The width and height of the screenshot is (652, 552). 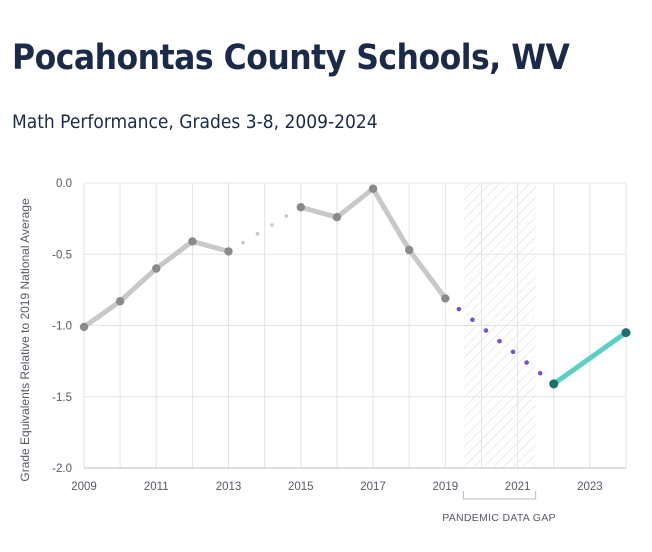 I want to click on data-point-2022, so click(x=554, y=384).